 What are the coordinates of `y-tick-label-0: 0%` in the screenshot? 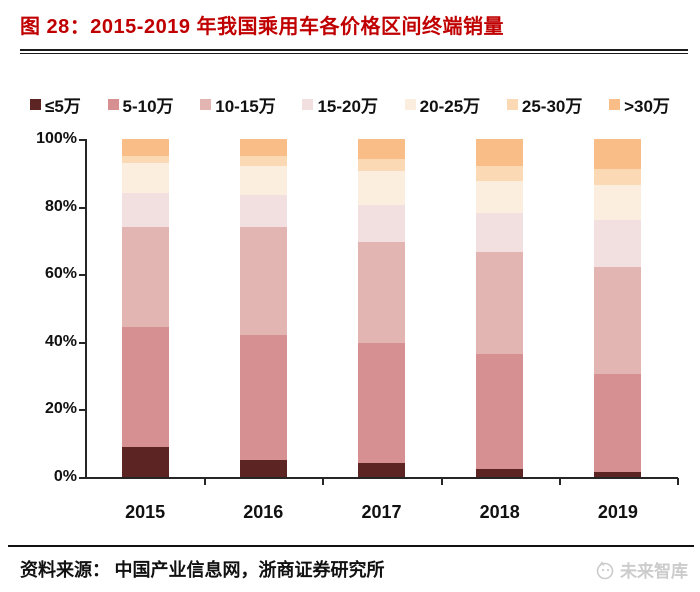 It's located at (65, 476).